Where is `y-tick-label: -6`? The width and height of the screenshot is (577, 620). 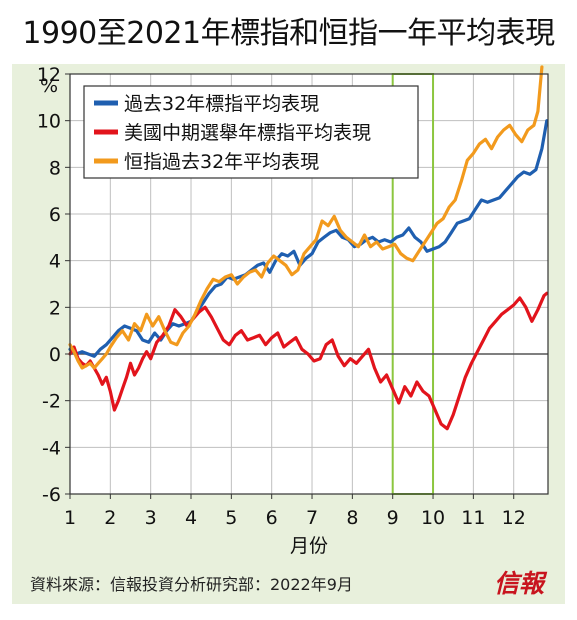 y-tick-label: -6 is located at coordinates (51, 495).